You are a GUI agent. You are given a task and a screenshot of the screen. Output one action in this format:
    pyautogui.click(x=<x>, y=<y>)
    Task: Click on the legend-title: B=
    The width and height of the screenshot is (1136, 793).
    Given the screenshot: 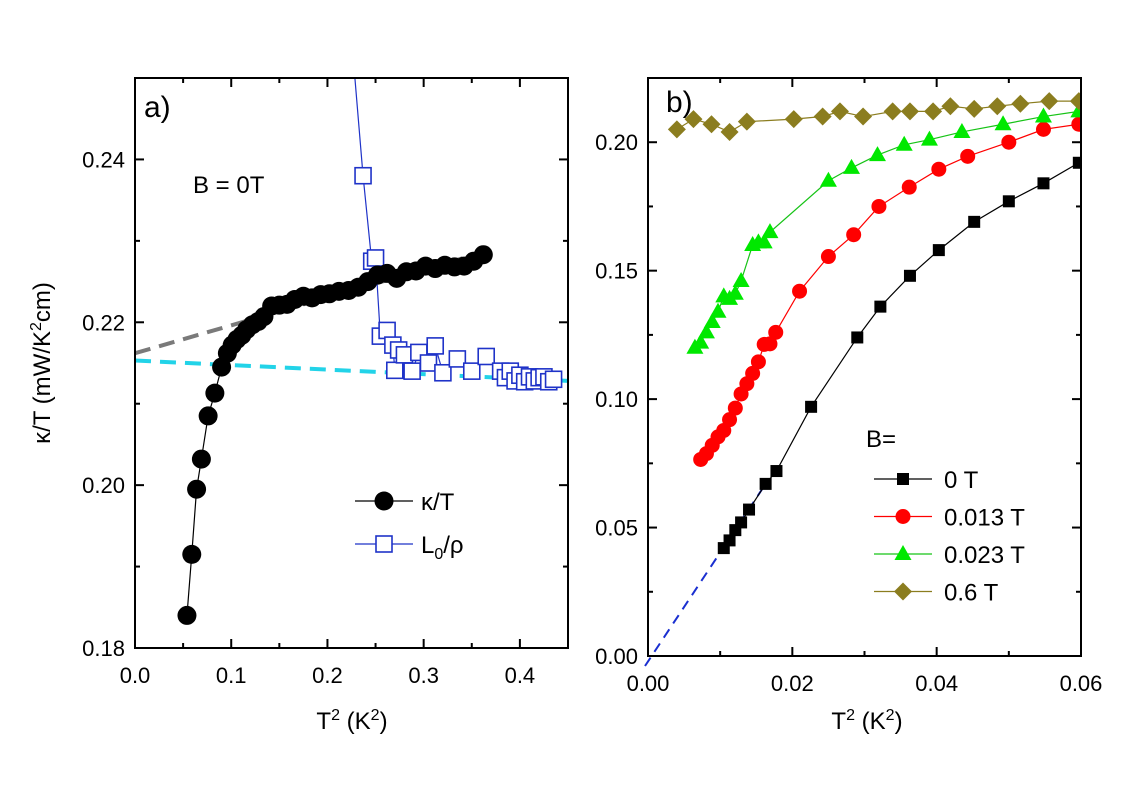 What is the action you would take?
    pyautogui.click(x=881, y=439)
    